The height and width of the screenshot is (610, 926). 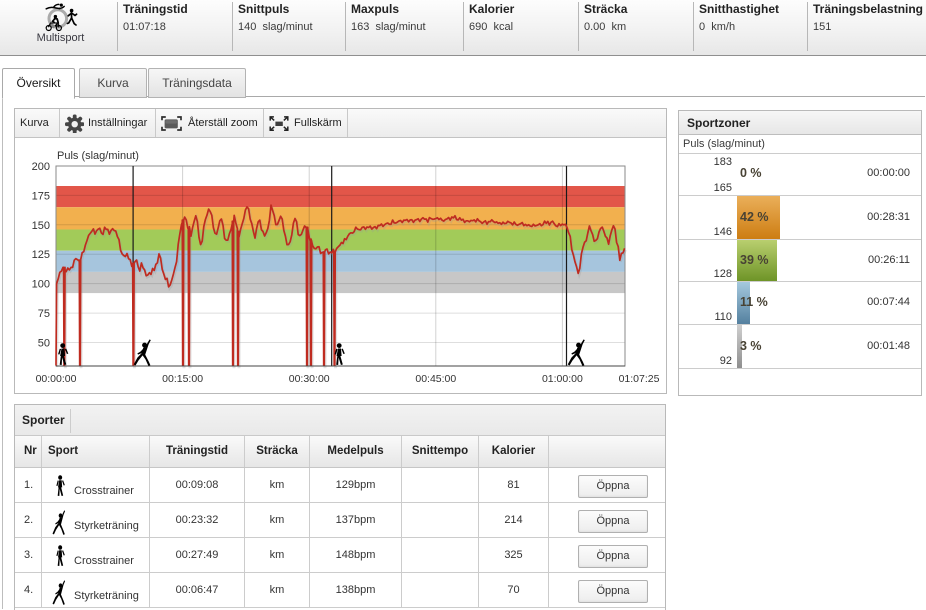 I want to click on svg-text: 00:45:00, so click(x=435, y=379).